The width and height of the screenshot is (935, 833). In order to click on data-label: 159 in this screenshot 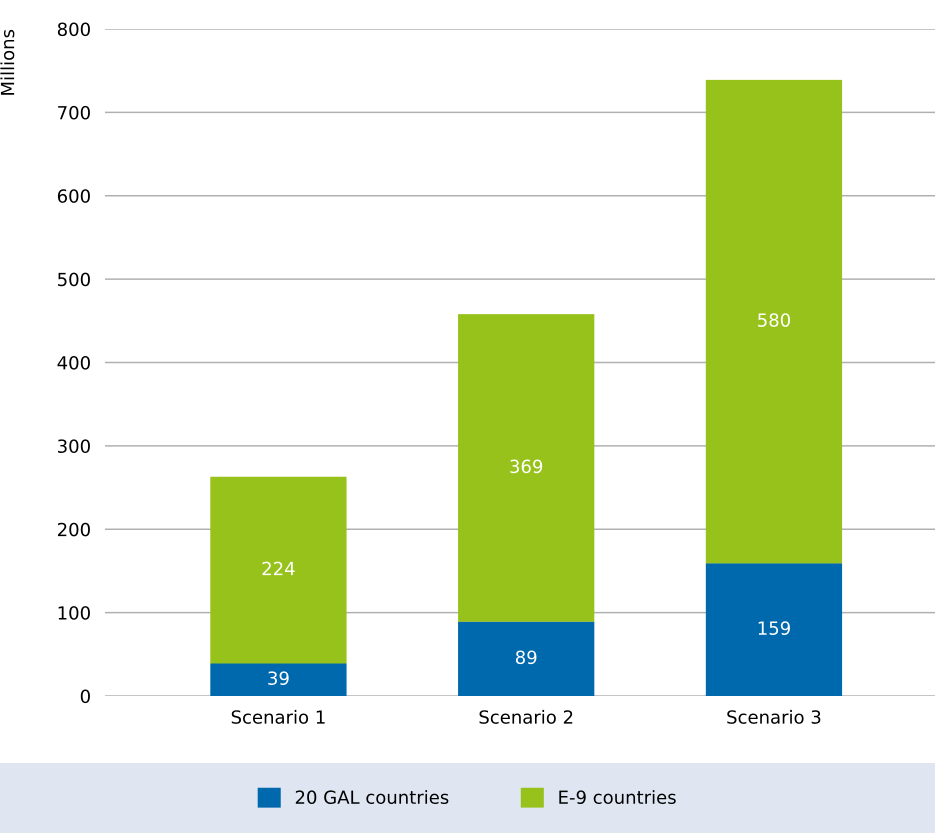, I will do `click(774, 628)`.